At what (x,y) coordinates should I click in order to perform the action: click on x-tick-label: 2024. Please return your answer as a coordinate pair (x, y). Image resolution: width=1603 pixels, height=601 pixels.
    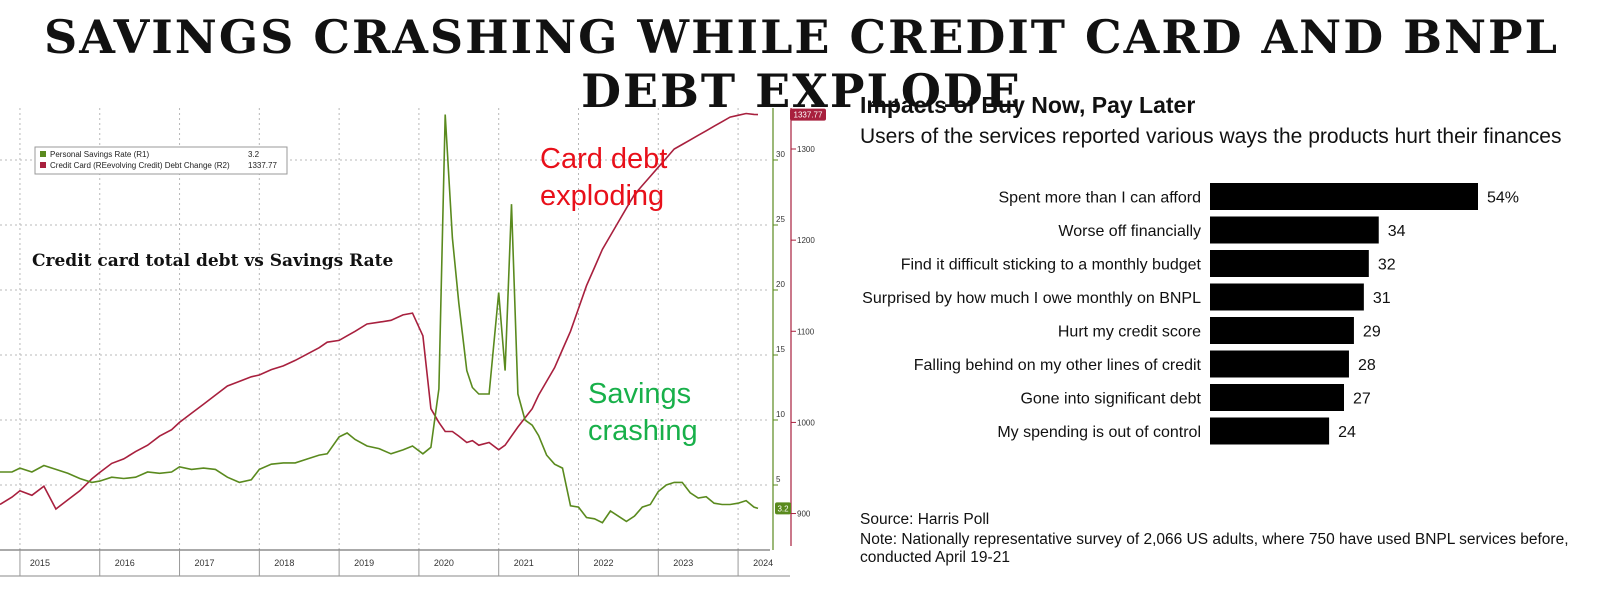
    Looking at the image, I should click on (763, 563).